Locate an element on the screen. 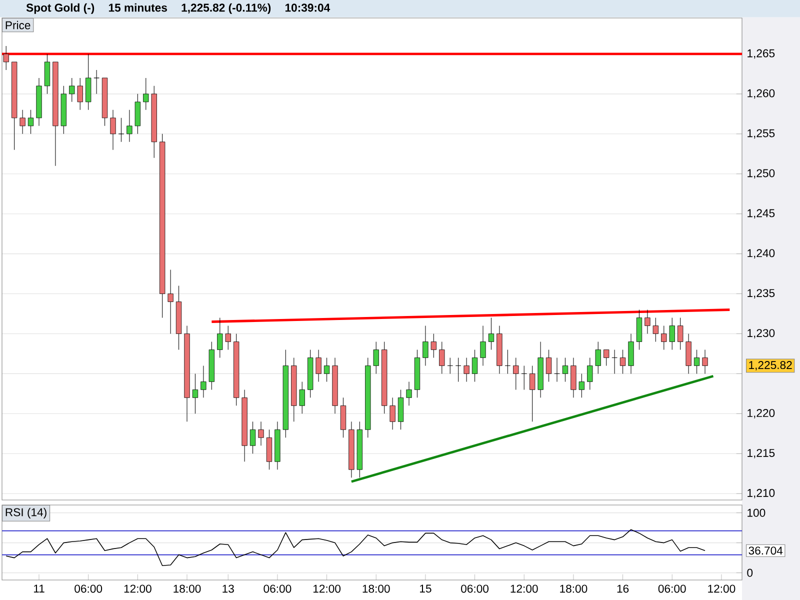  x-tick-label: 13 is located at coordinates (228, 588).